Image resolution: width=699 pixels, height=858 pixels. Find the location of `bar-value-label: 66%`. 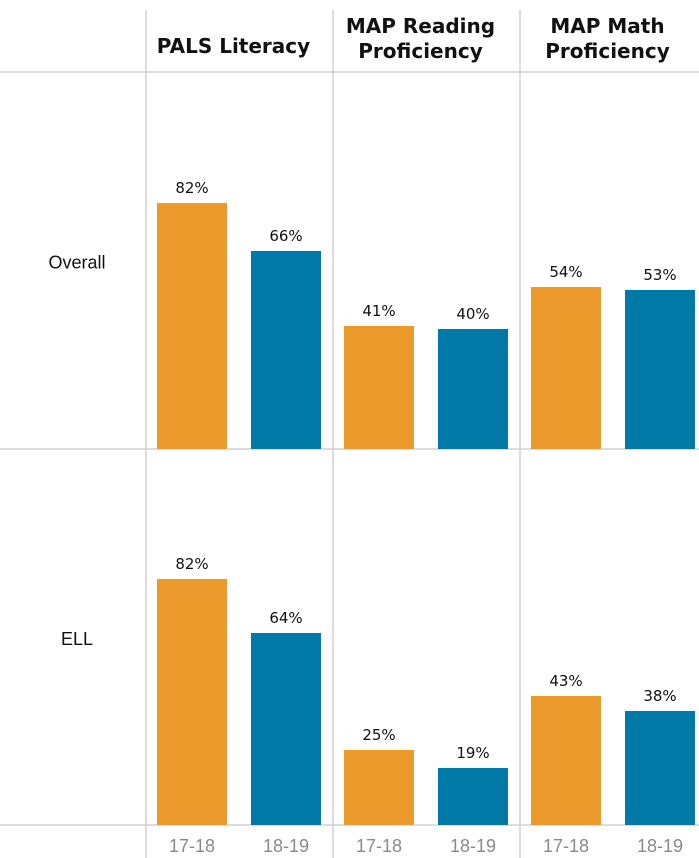

bar-value-label: 66% is located at coordinates (285, 236).